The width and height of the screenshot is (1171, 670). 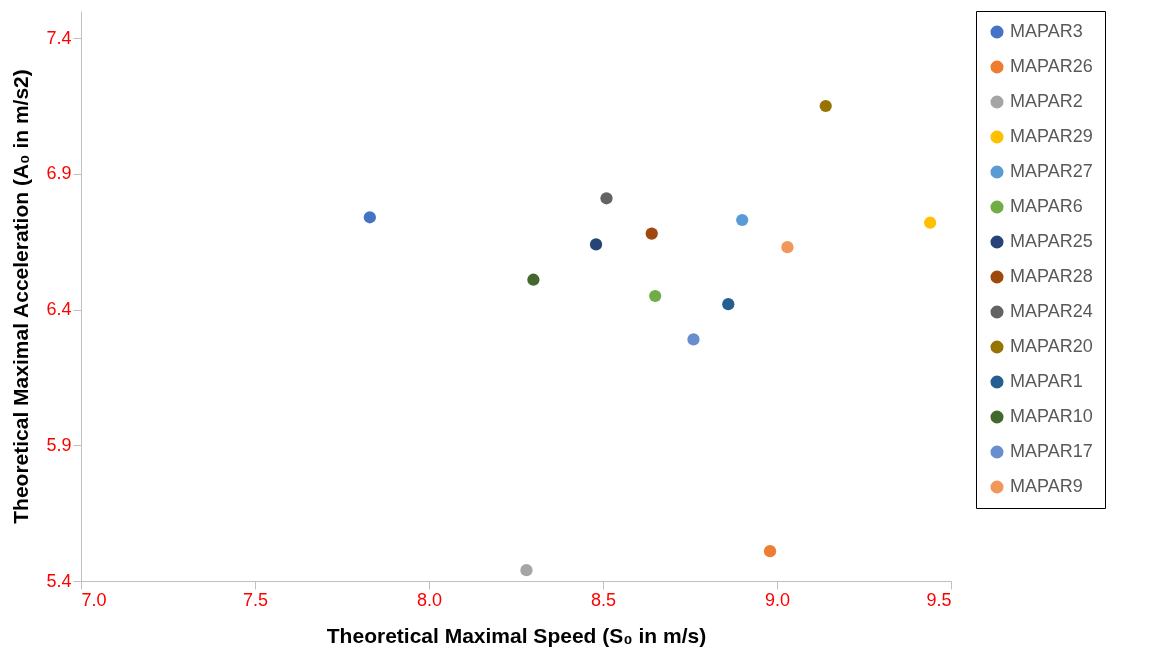 What do you see at coordinates (59, 309) in the screenshot?
I see `y-tick-label: 6.4` at bounding box center [59, 309].